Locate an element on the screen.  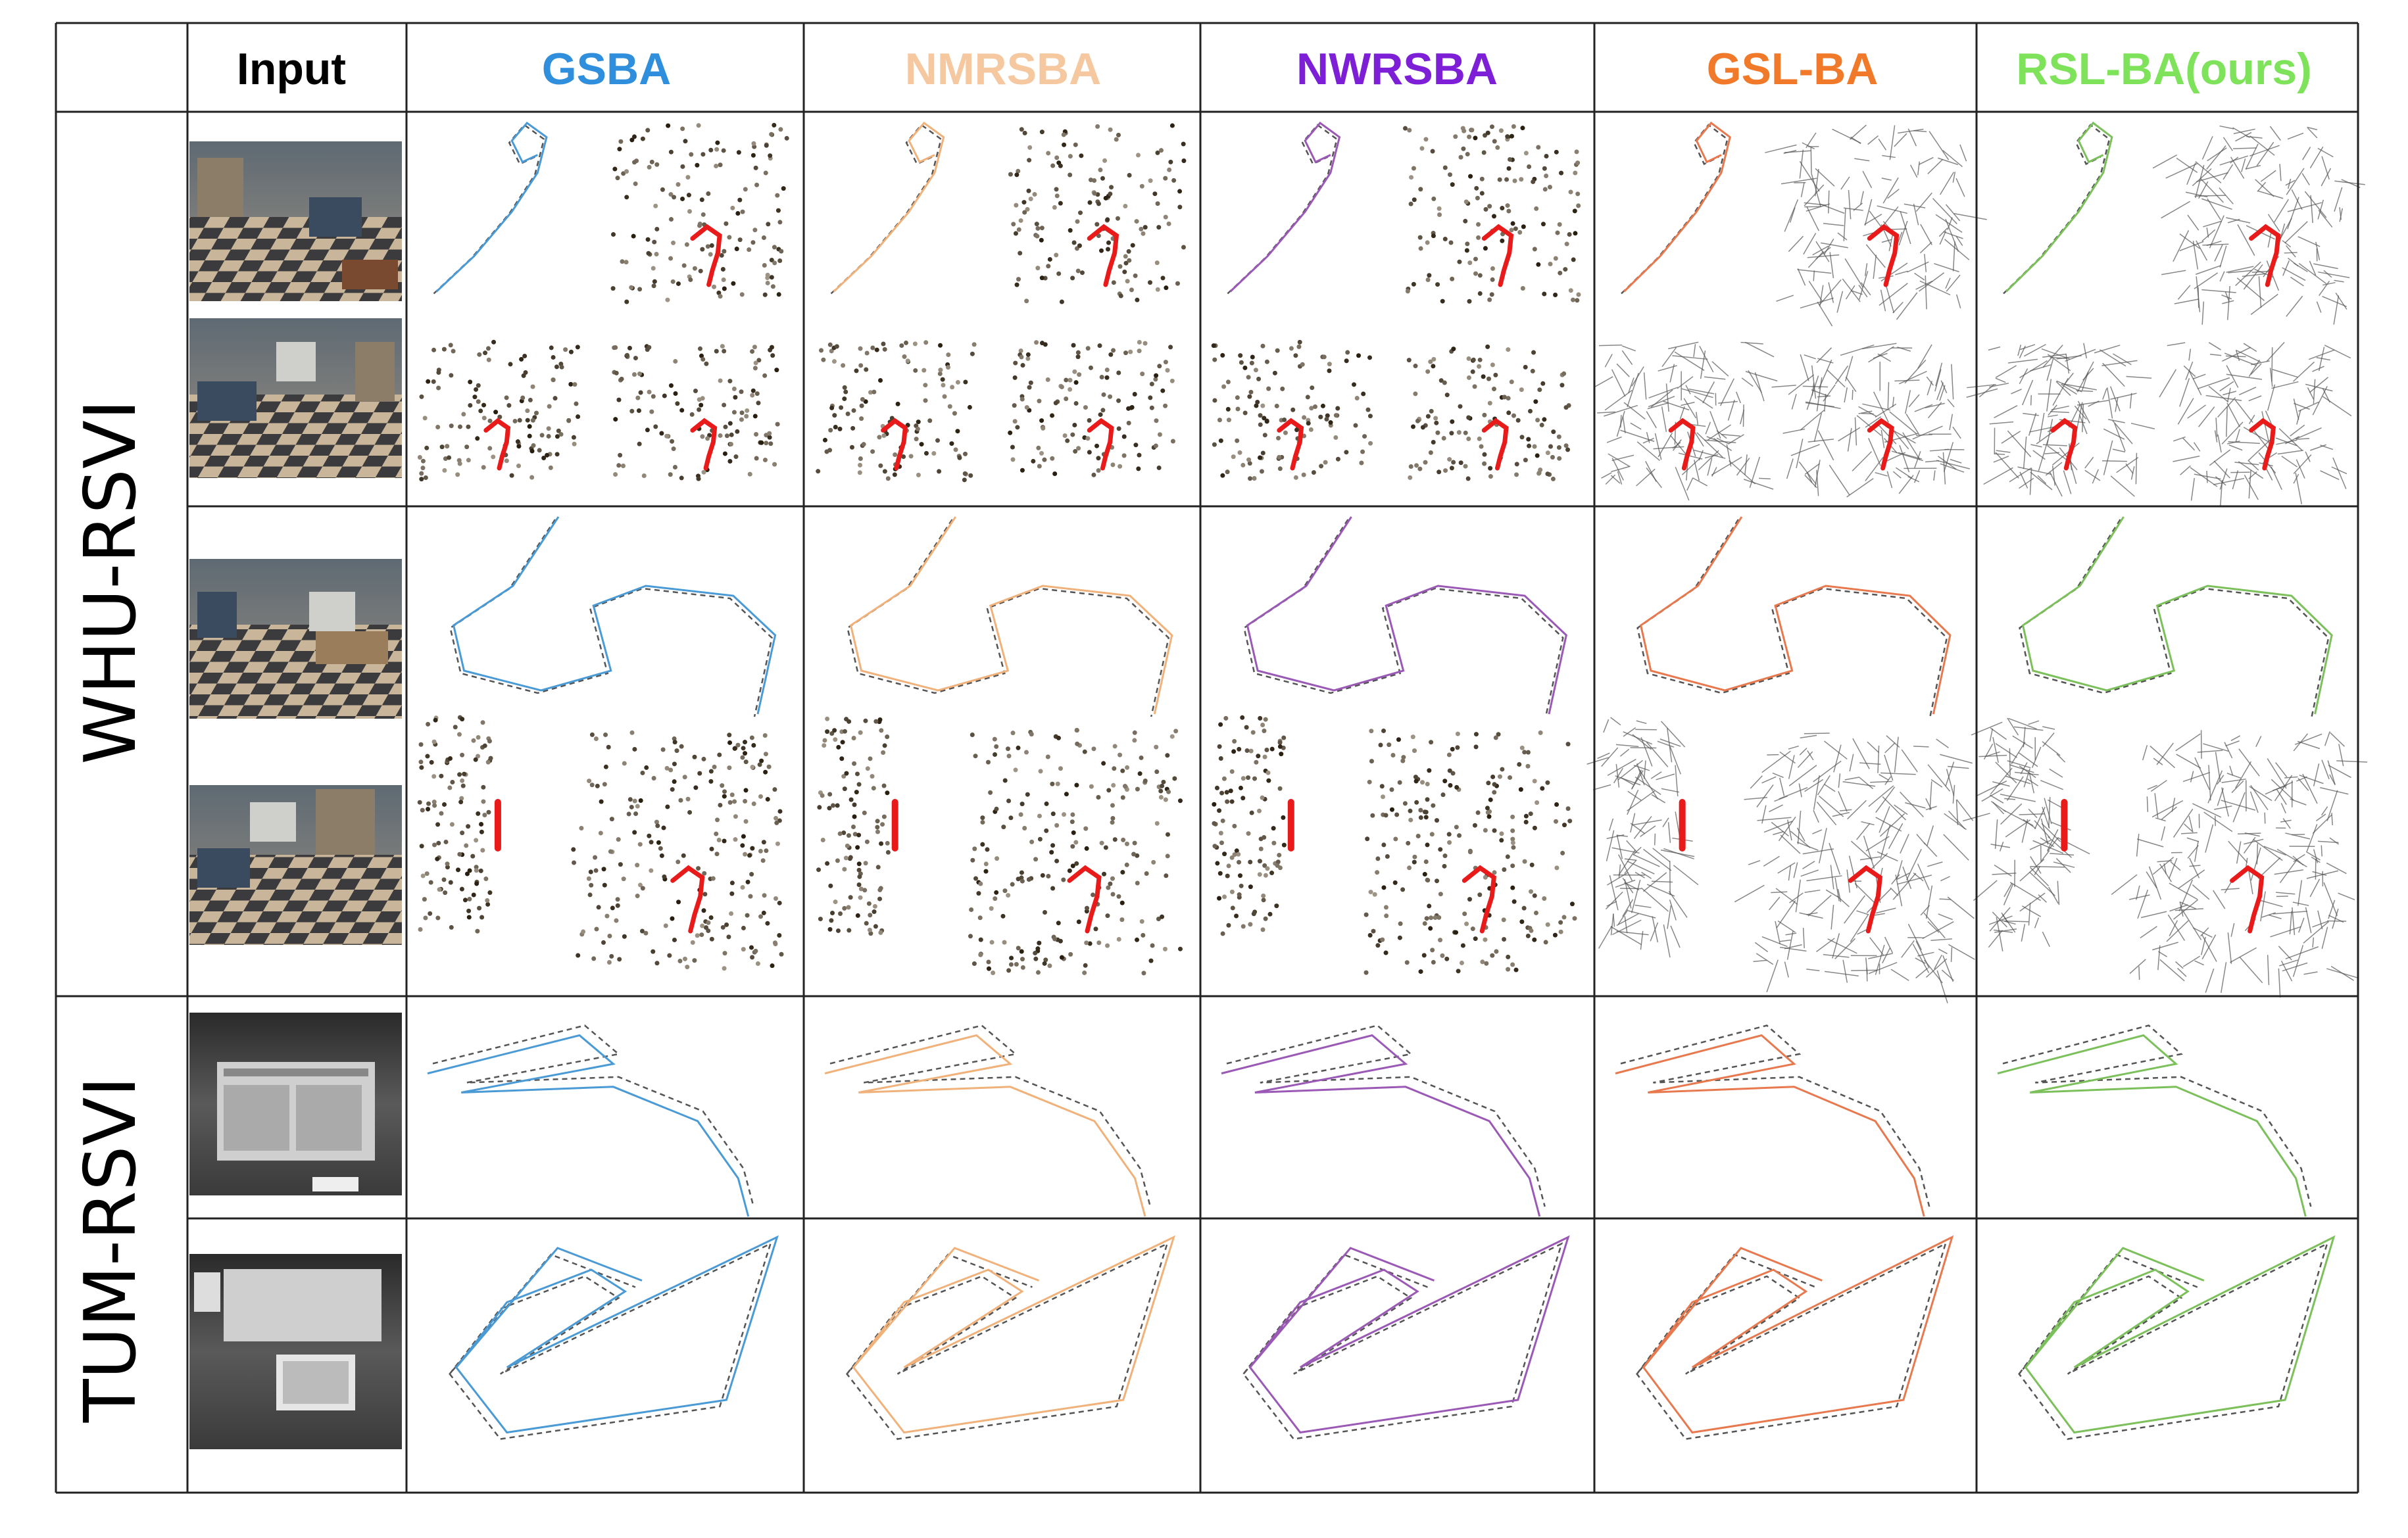
panel-gslba is located at coordinates (1787, 781).